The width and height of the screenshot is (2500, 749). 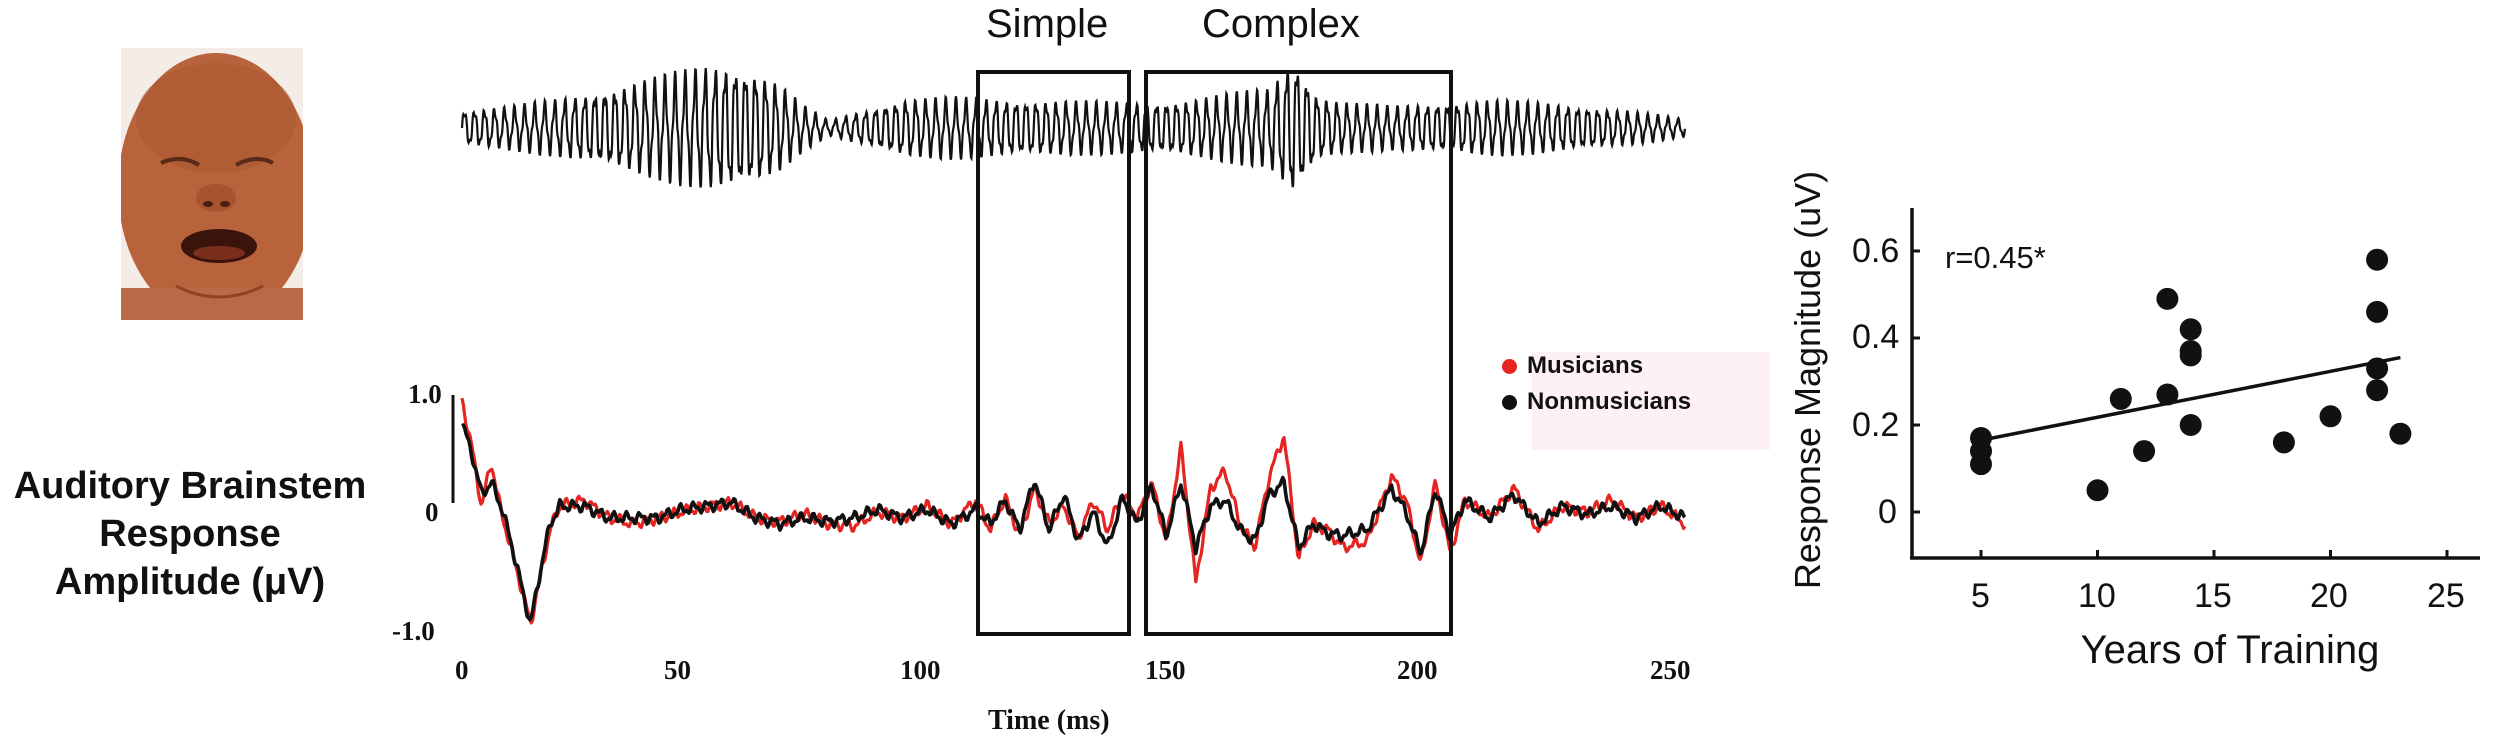 I want to click on infant-photo, so click(x=212, y=184).